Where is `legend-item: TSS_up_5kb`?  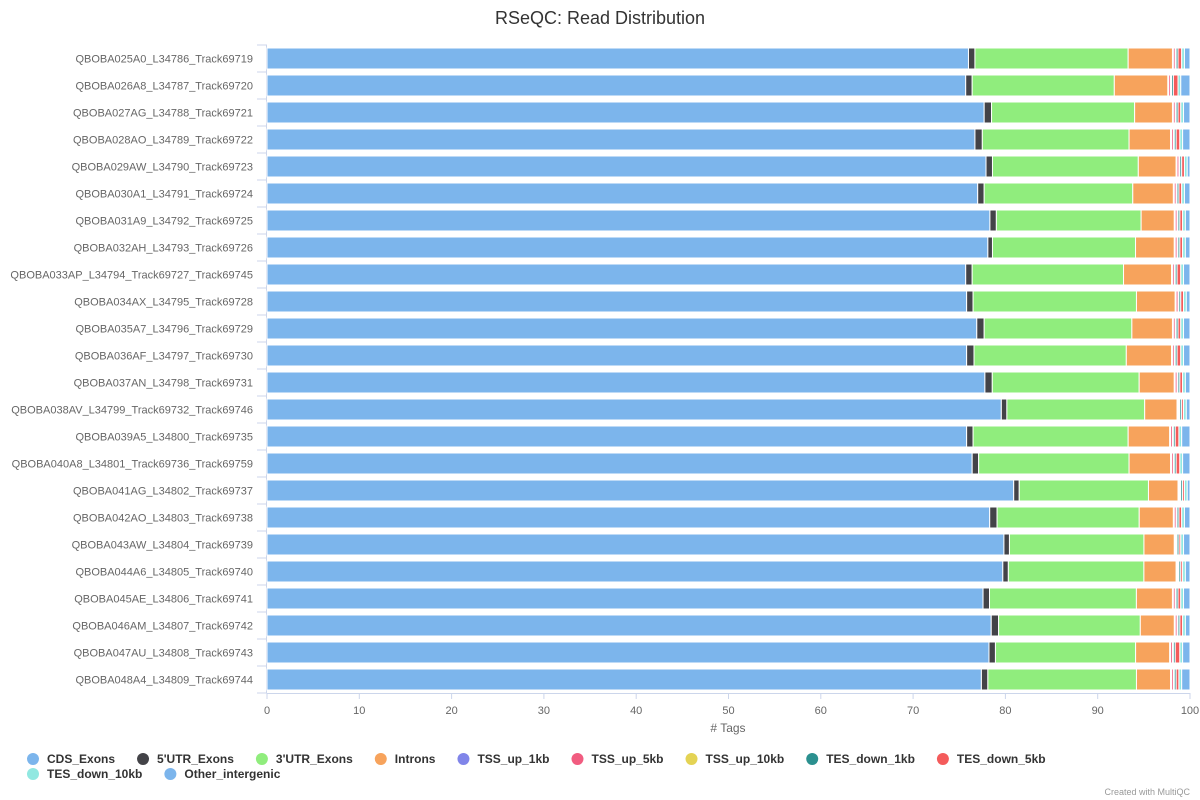
legend-item: TSS_up_5kb is located at coordinates (617, 759).